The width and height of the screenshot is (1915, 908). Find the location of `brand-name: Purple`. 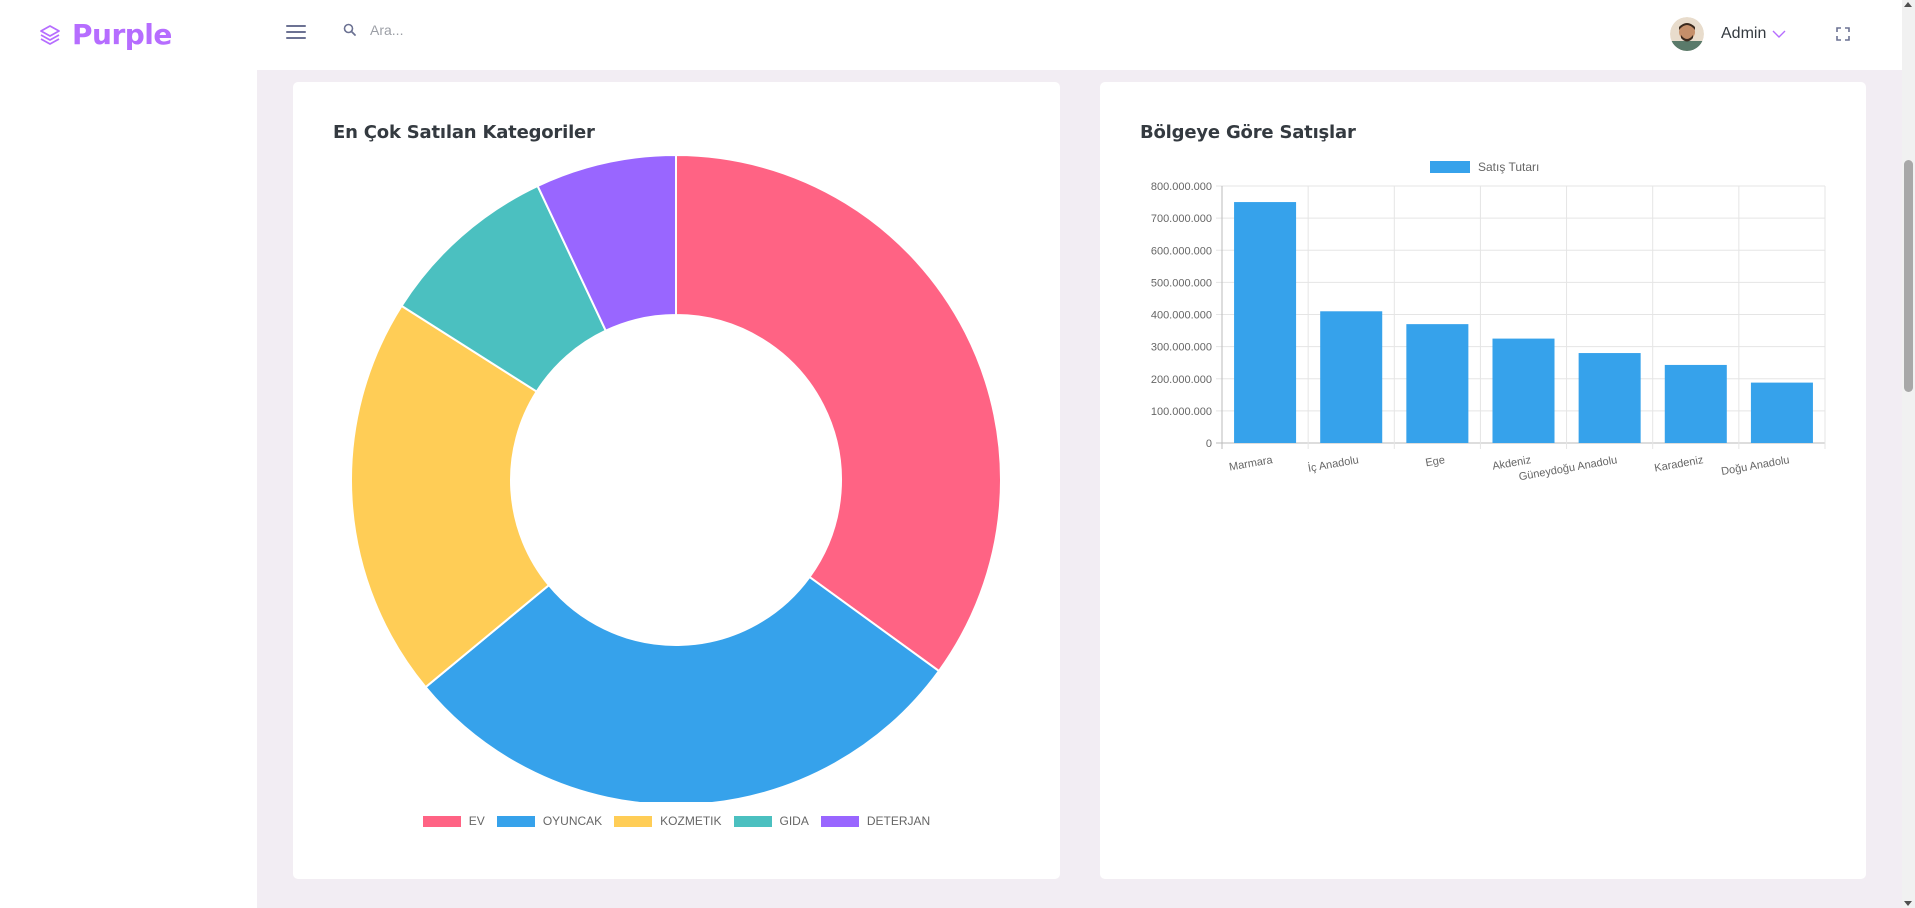

brand-name: Purple is located at coordinates (122, 34).